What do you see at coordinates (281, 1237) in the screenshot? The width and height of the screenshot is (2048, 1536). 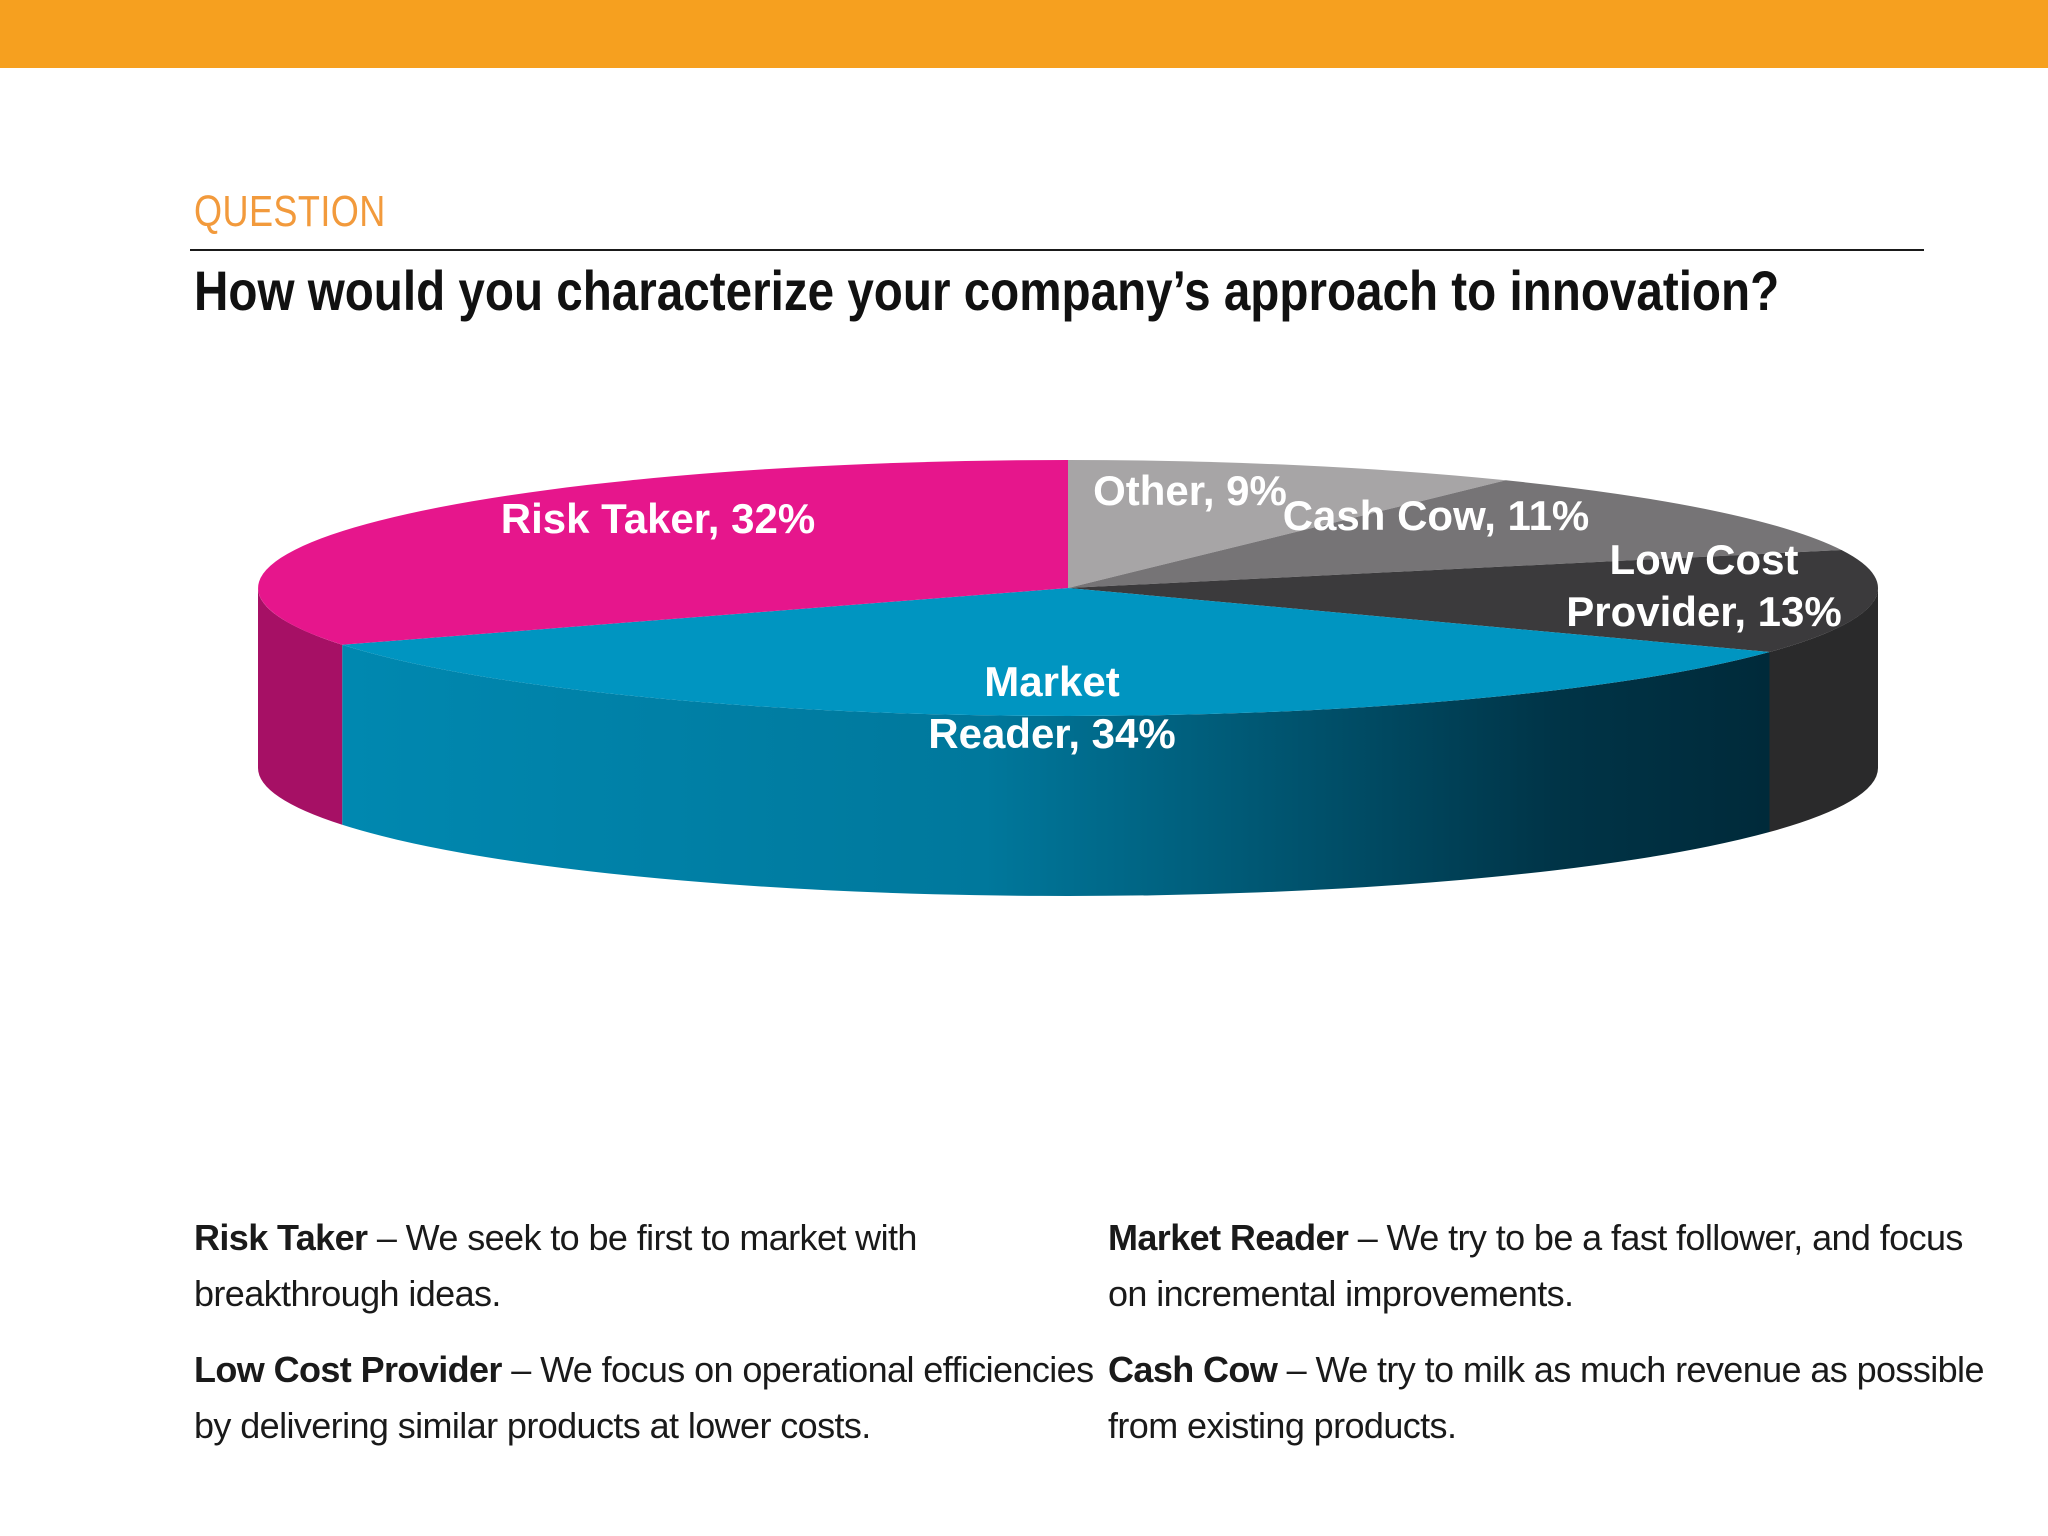 I see `definition-term: Risk Taker` at bounding box center [281, 1237].